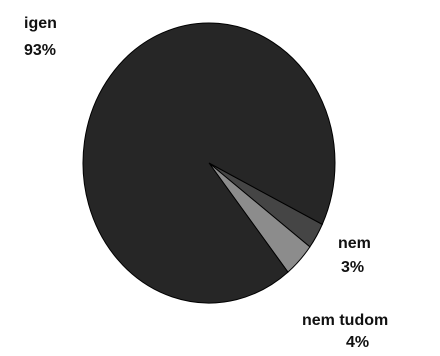 The image size is (440, 356). Describe the element at coordinates (352, 267) in the screenshot. I see `slice-percent-nem: 3%` at that location.